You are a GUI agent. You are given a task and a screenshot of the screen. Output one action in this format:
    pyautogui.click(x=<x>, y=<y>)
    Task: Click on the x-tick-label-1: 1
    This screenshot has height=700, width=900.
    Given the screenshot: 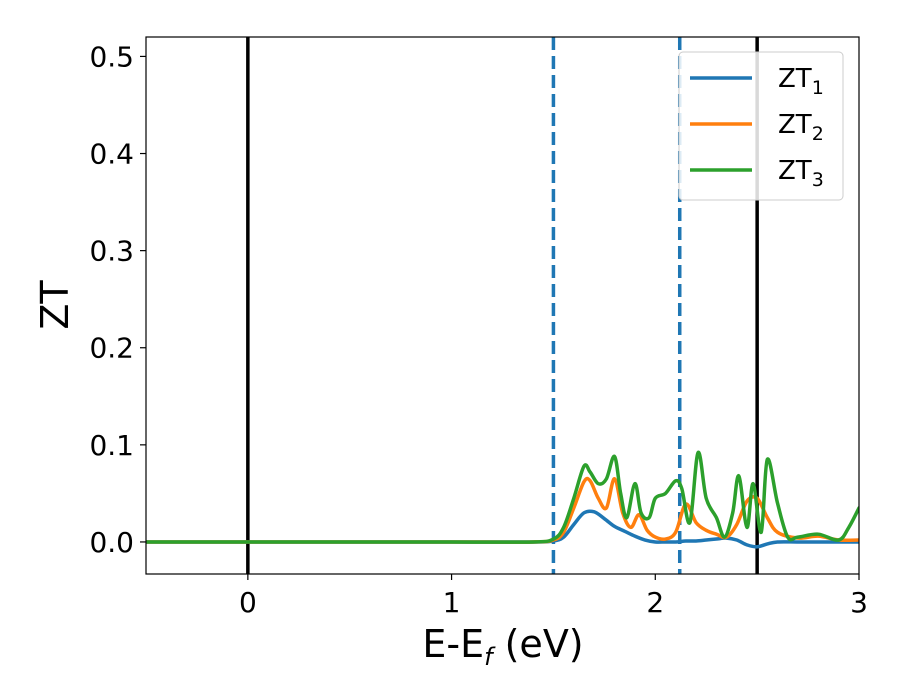 What is the action you would take?
    pyautogui.click(x=452, y=602)
    